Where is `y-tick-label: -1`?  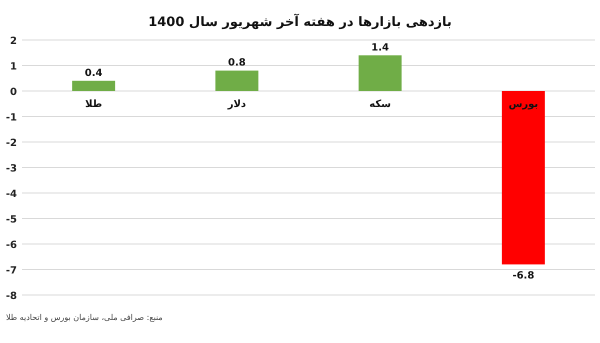
y-tick-label: -1 is located at coordinates (12, 118).